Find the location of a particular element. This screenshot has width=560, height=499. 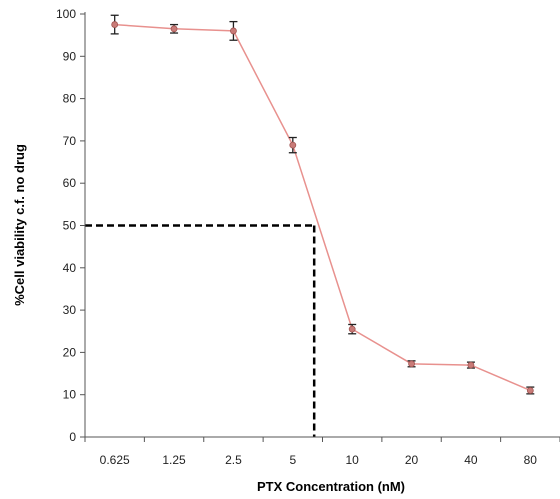

y-tick-label: 80 is located at coordinates (70, 99).